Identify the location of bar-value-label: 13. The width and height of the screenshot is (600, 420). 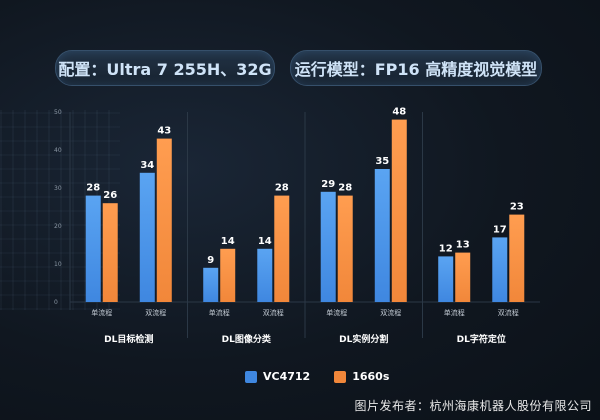
(463, 245).